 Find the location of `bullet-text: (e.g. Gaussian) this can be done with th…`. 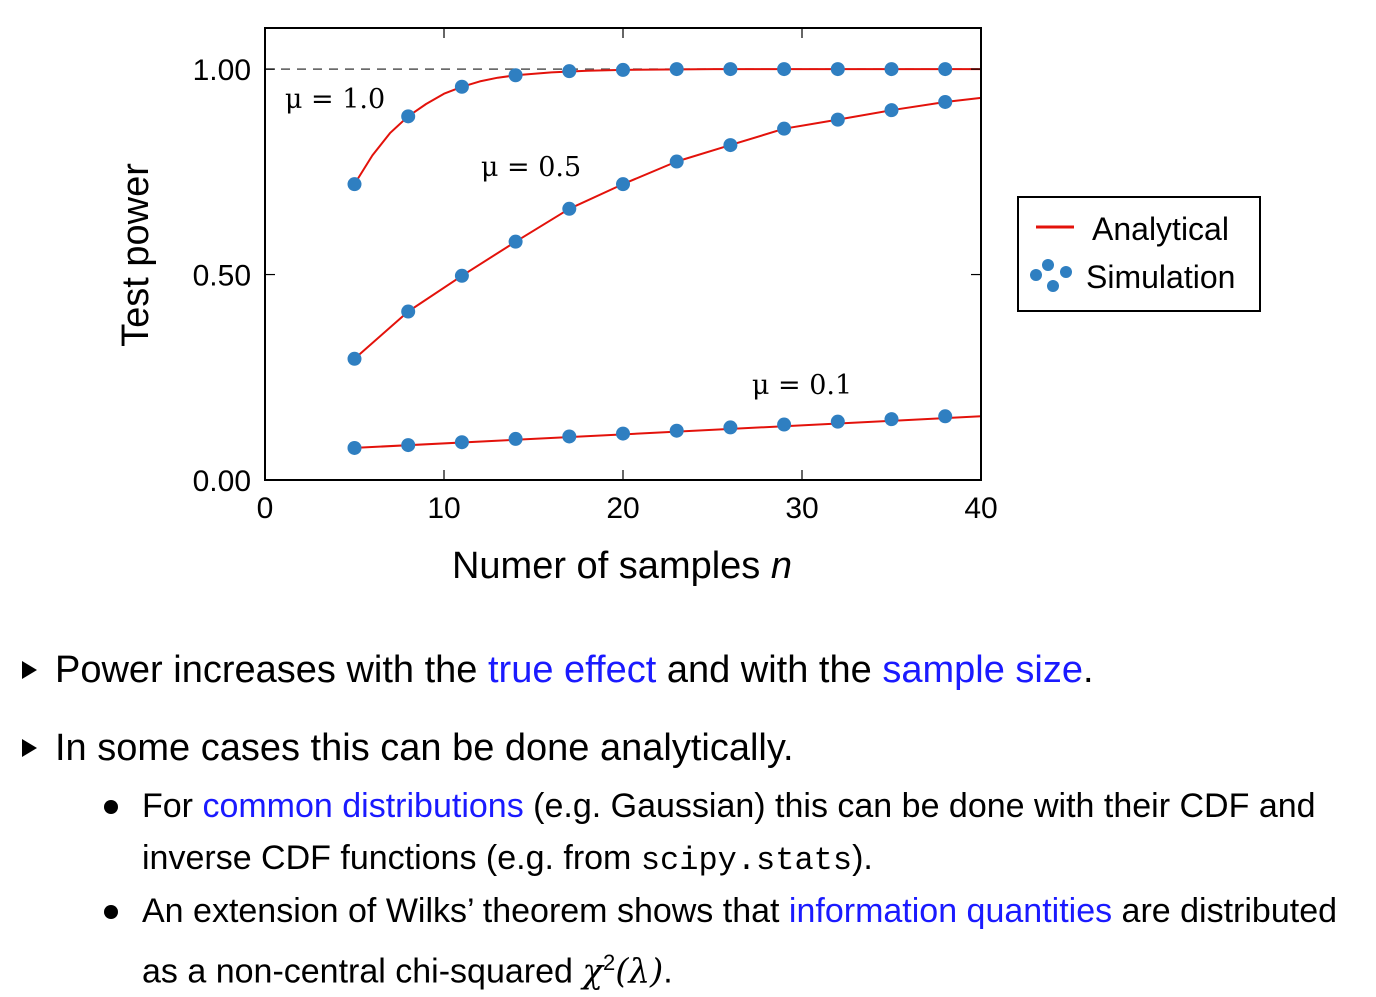

bullet-text: (e.g. Gaussian) this can be done with th… is located at coordinates (729, 832).